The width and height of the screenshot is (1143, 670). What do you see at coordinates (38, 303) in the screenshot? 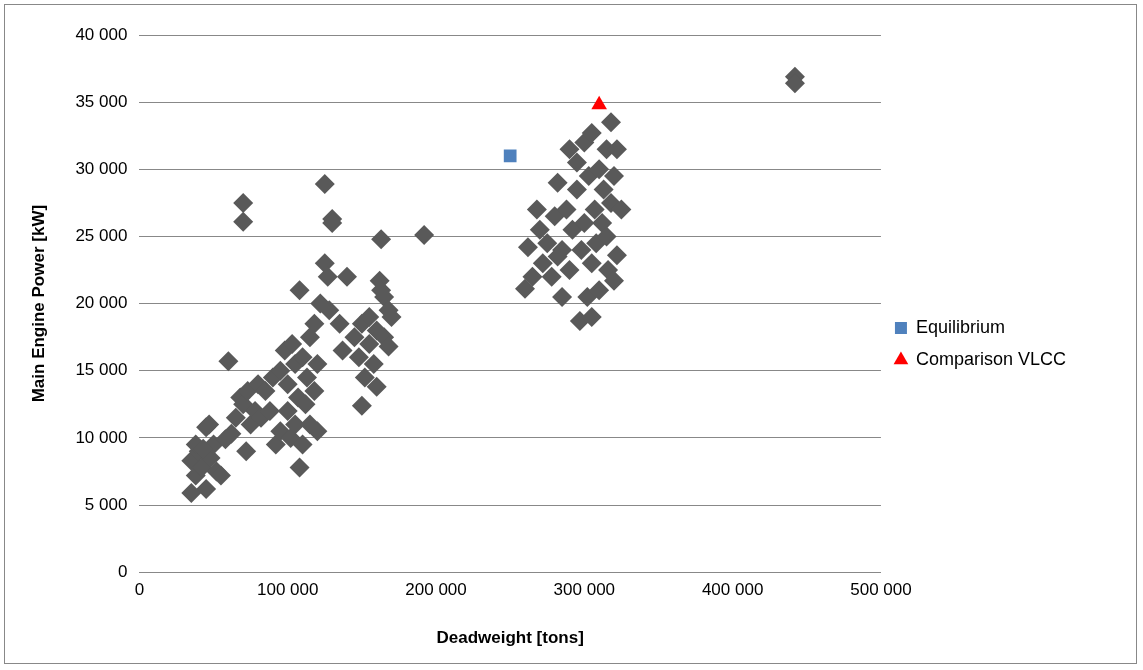
I see `y-axis-title: Main Engine Power [kW]` at bounding box center [38, 303].